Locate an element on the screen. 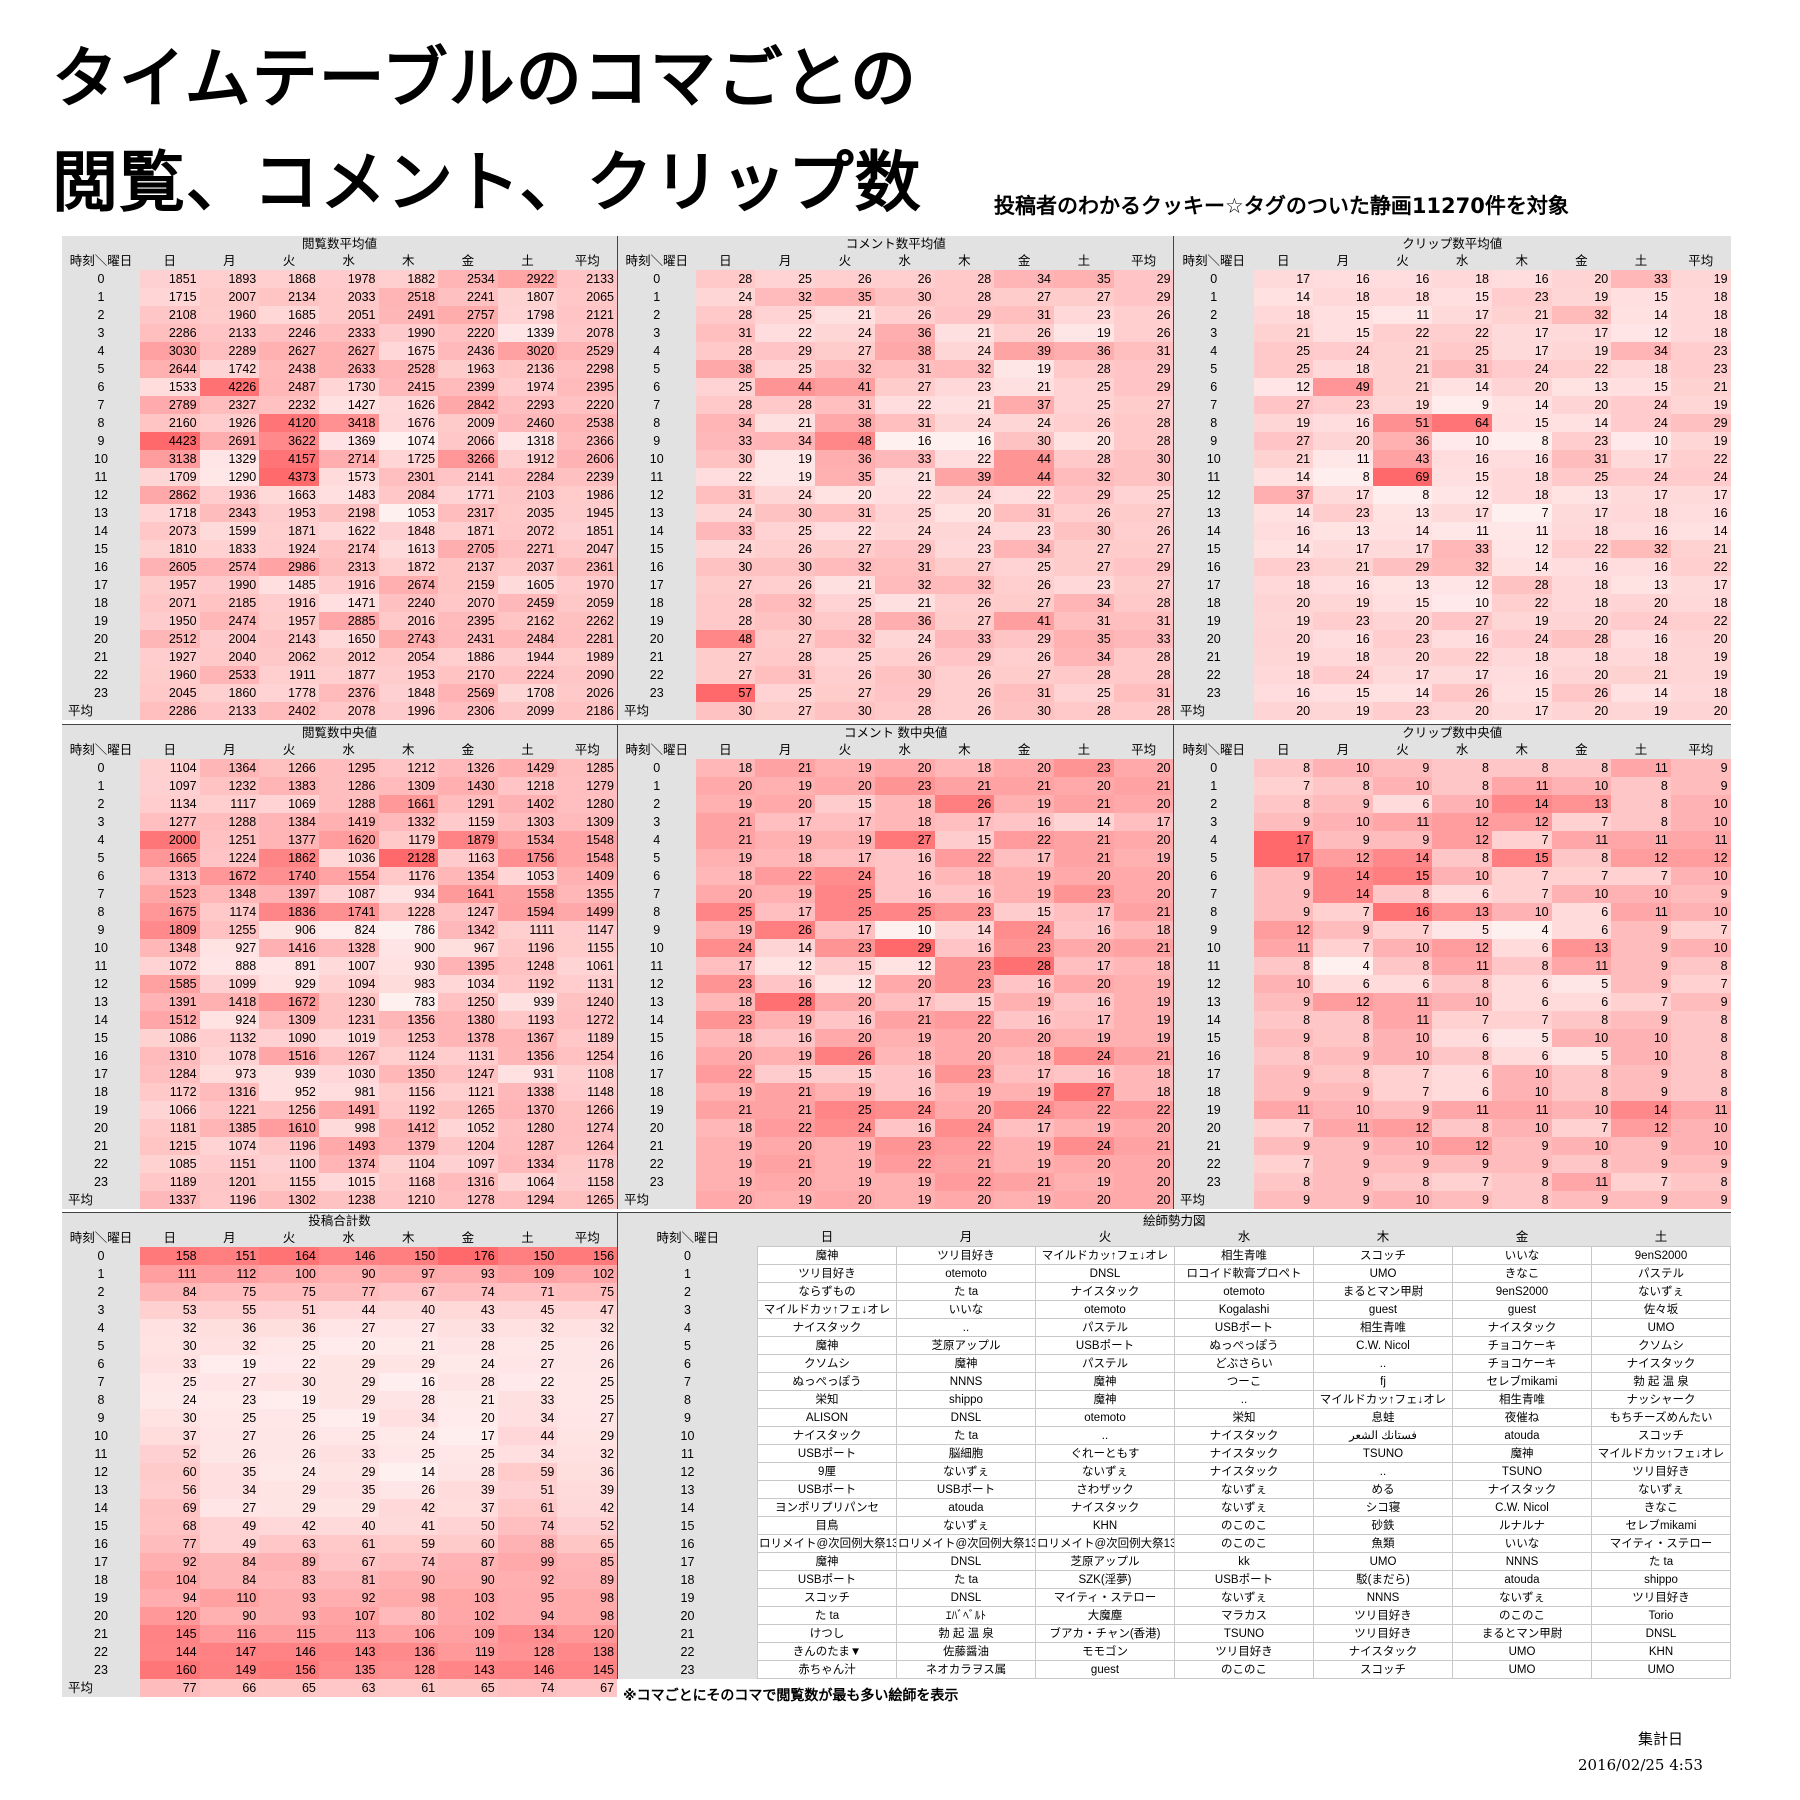 This screenshot has height=1800, width=1800. data-cell: 1990 is located at coordinates (408, 333).